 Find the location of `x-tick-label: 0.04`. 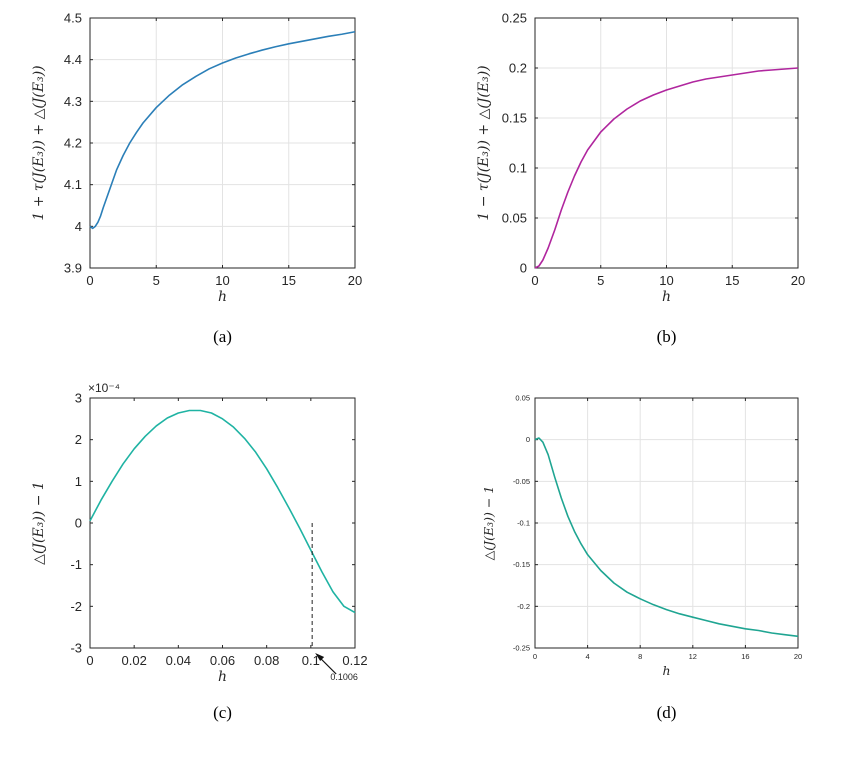

x-tick-label: 0.04 is located at coordinates (178, 660).